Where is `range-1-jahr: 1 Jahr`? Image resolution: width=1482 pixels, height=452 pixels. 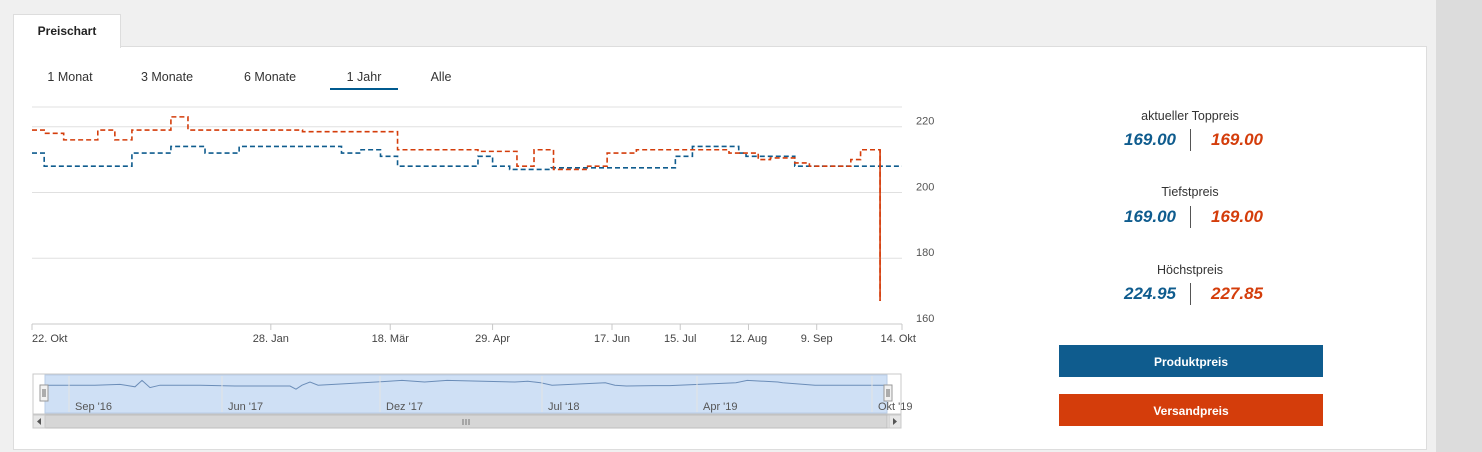
range-1-jahr: 1 Jahr is located at coordinates (364, 80).